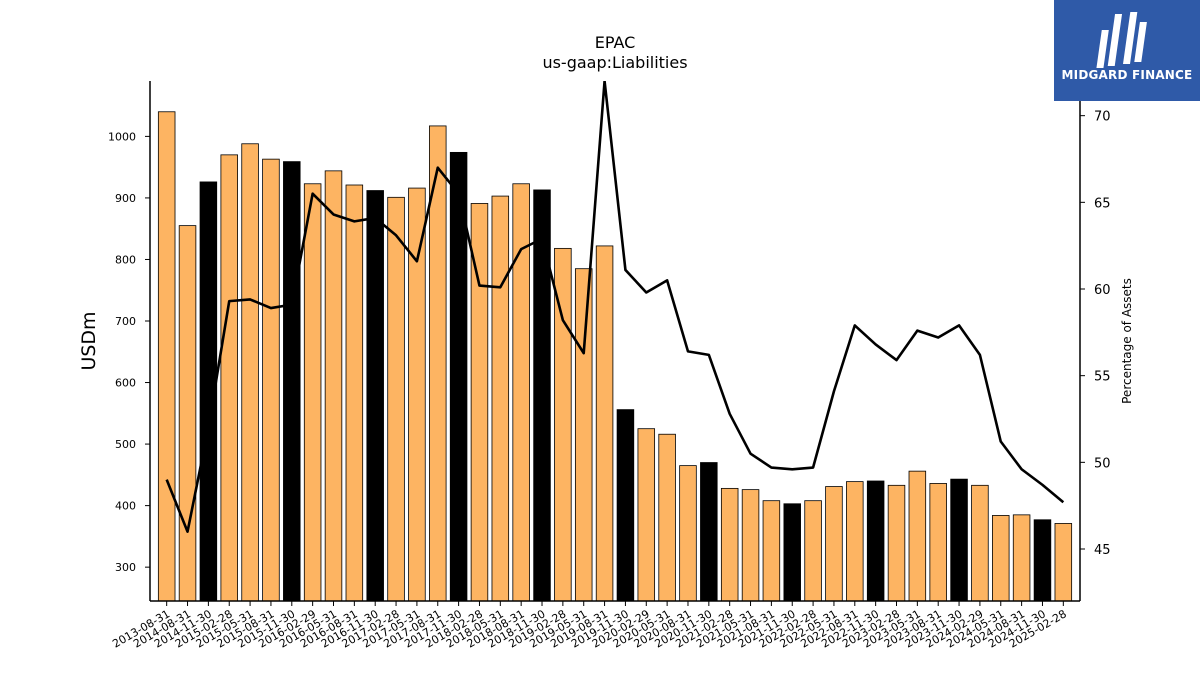  What do you see at coordinates (1127, 341) in the screenshot?
I see `y2-axis-label: Percentage of Assets` at bounding box center [1127, 341].